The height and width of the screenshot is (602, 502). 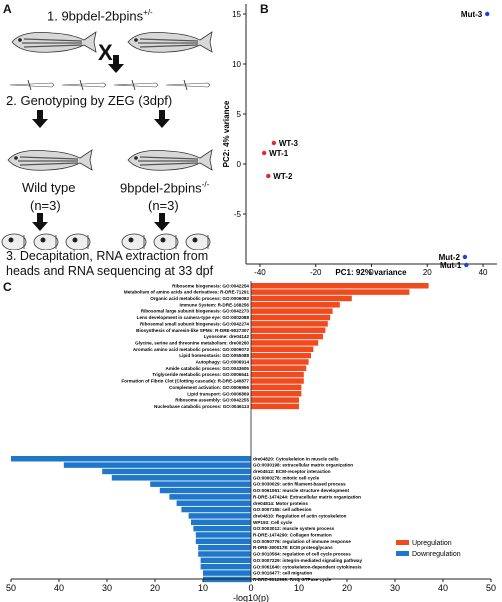 I want to click on panel-a-letter: A, so click(x=7, y=9).